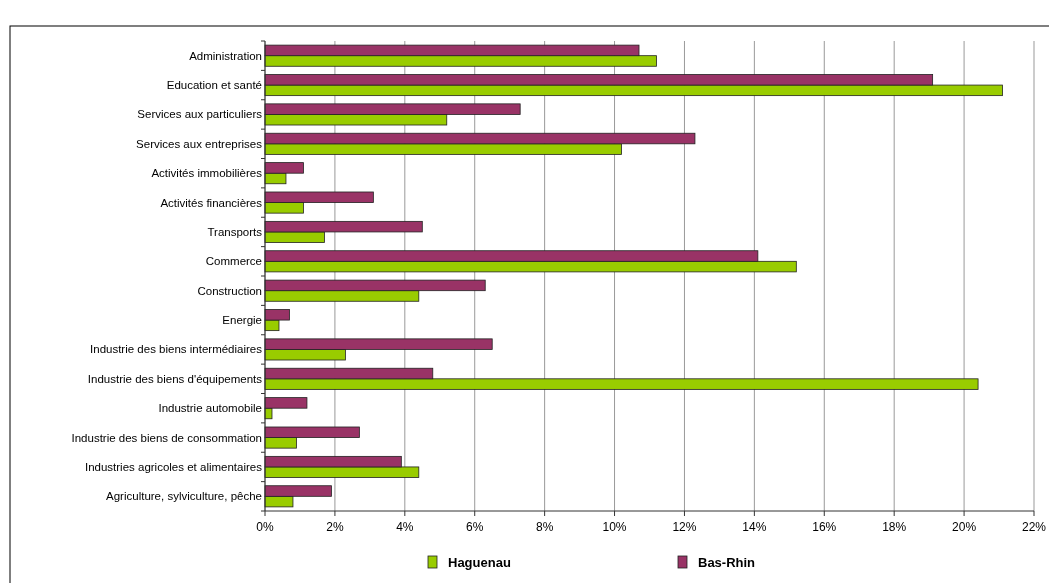 This screenshot has height=583, width=1049. I want to click on y-tick-label: Industrie automobile, so click(210, 408).